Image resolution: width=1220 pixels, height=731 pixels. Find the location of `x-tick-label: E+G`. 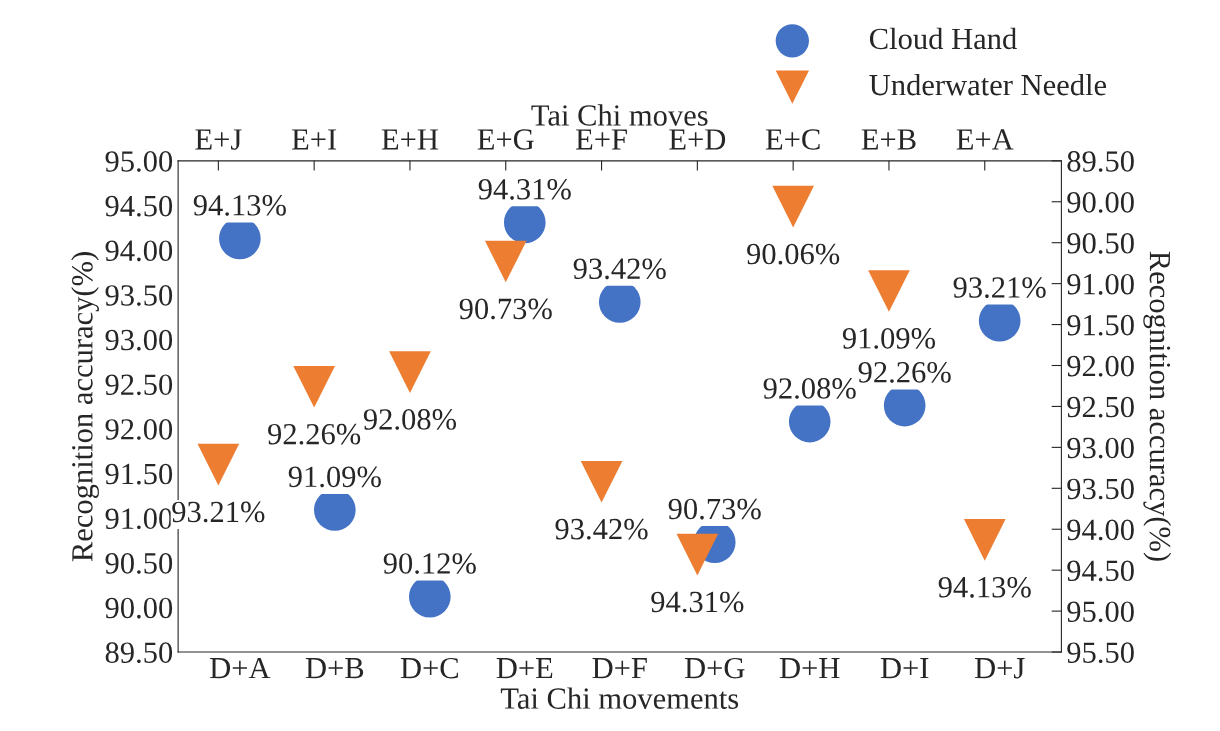

x-tick-label: E+G is located at coordinates (505, 139).